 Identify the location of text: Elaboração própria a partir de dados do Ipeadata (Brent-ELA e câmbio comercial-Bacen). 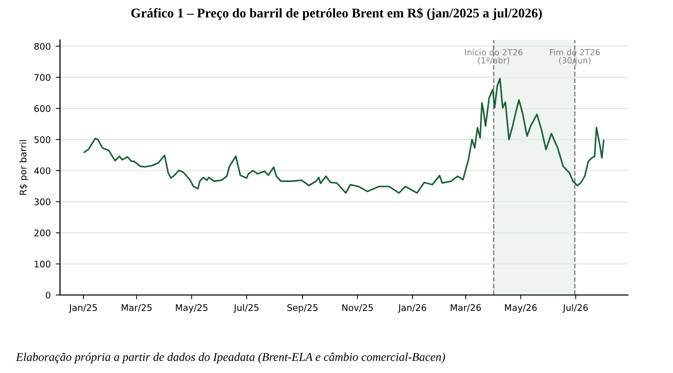
(231, 358).